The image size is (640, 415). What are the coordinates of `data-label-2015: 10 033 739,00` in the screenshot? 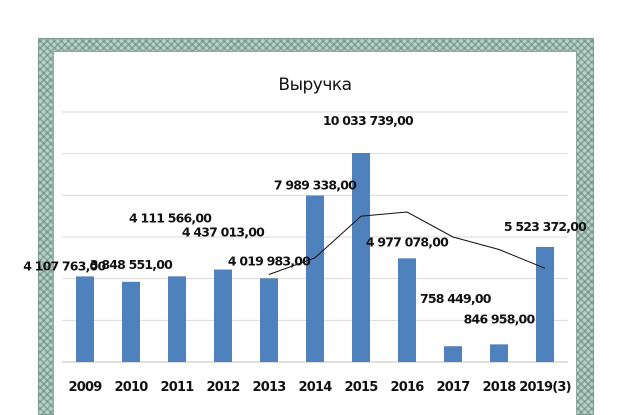 It's located at (368, 120).